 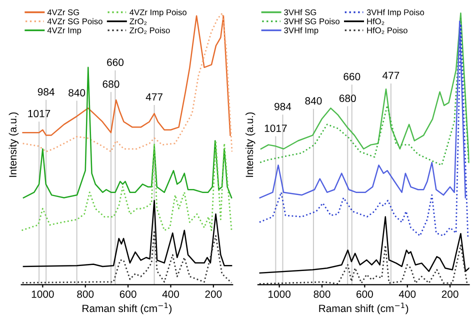 What do you see at coordinates (301, 31) in the screenshot?
I see `legend-label: 3VHf Imp` at bounding box center [301, 31].